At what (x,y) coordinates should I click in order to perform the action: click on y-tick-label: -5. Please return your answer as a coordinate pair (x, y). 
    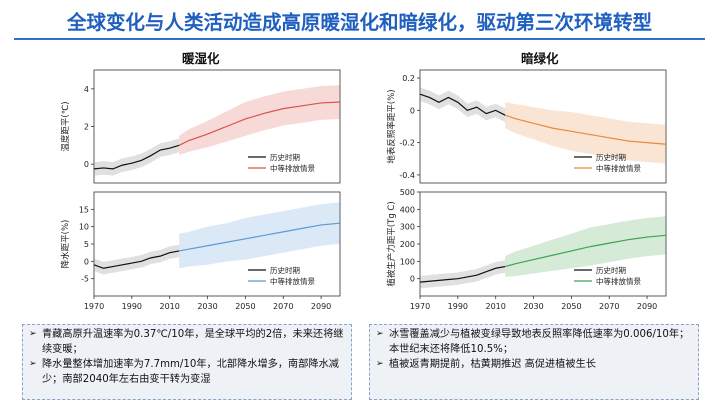
    Looking at the image, I should click on (85, 279).